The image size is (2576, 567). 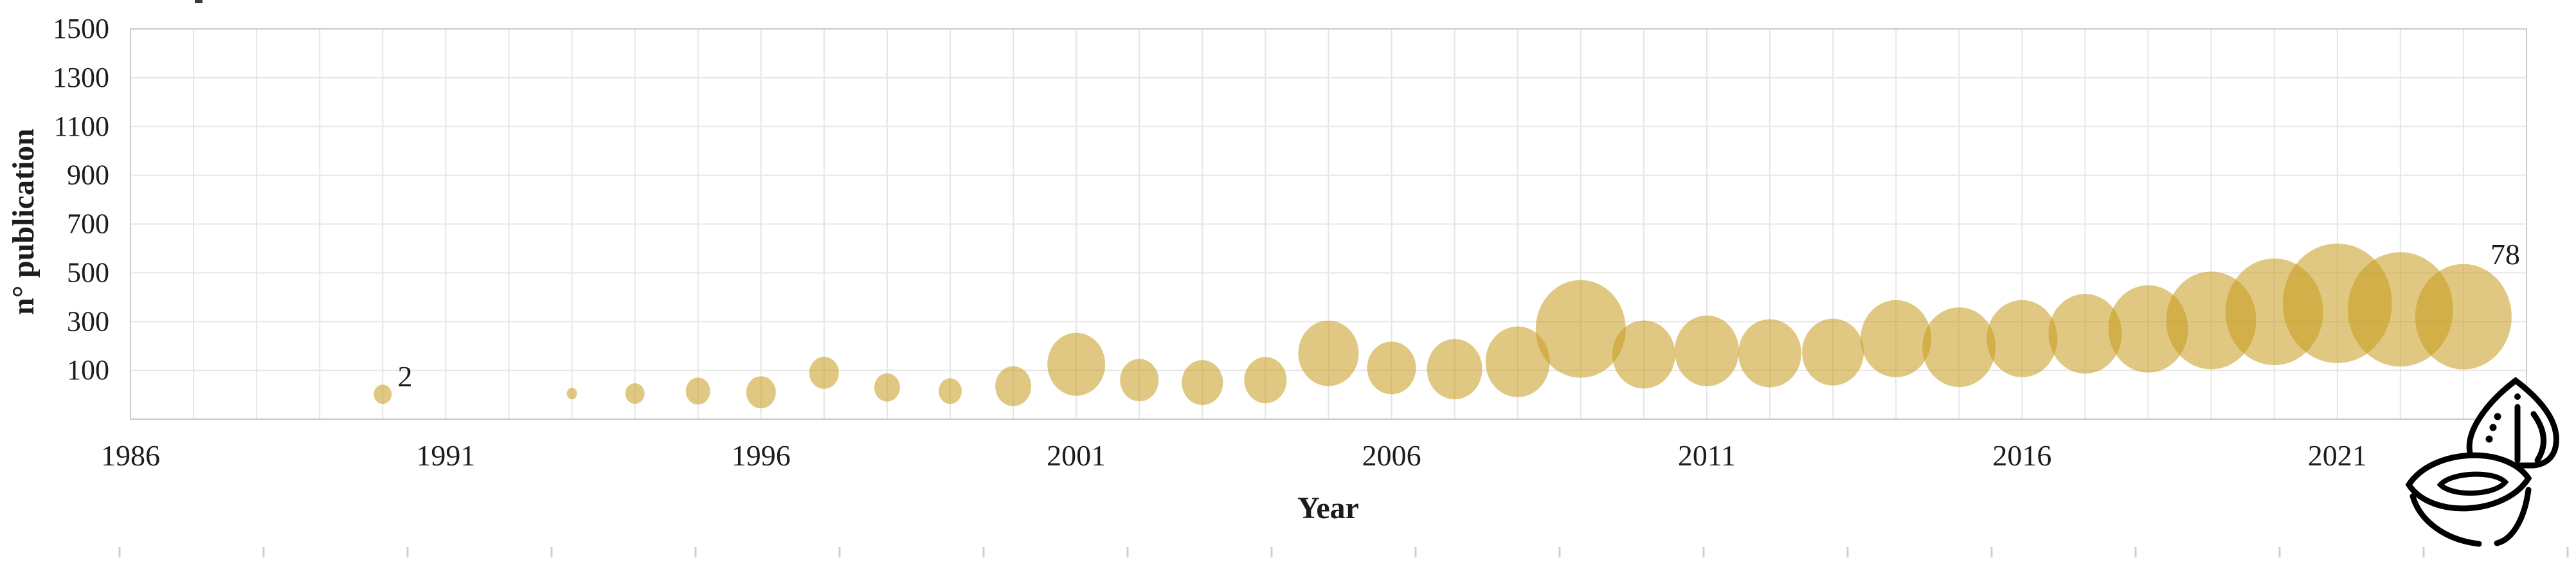 What do you see at coordinates (88, 370) in the screenshot?
I see `svg-text: 100` at bounding box center [88, 370].